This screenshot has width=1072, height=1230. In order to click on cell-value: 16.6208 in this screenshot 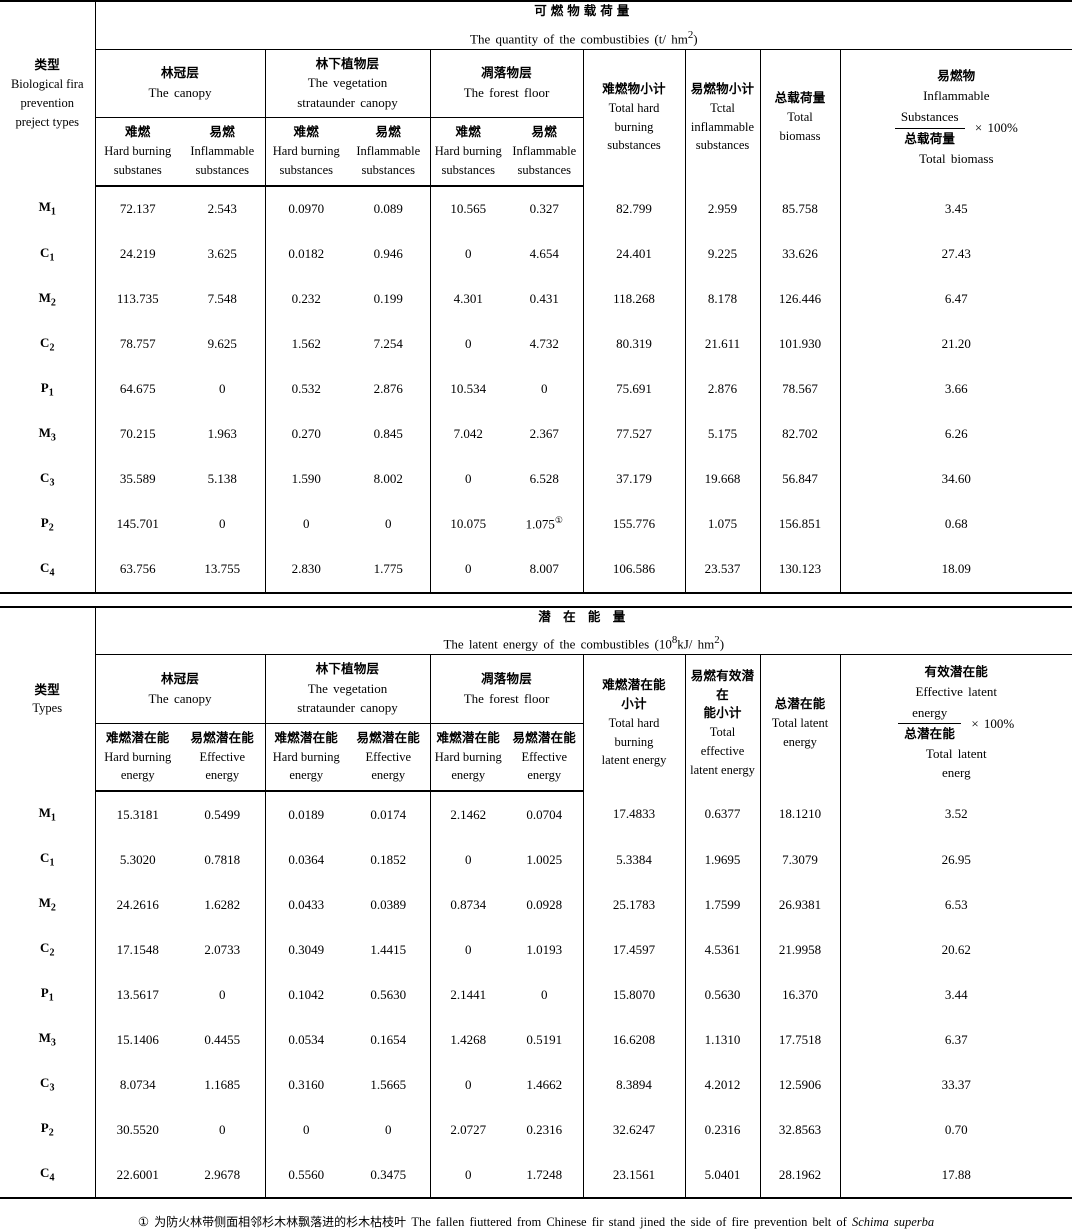, I will do `click(634, 1039)`.